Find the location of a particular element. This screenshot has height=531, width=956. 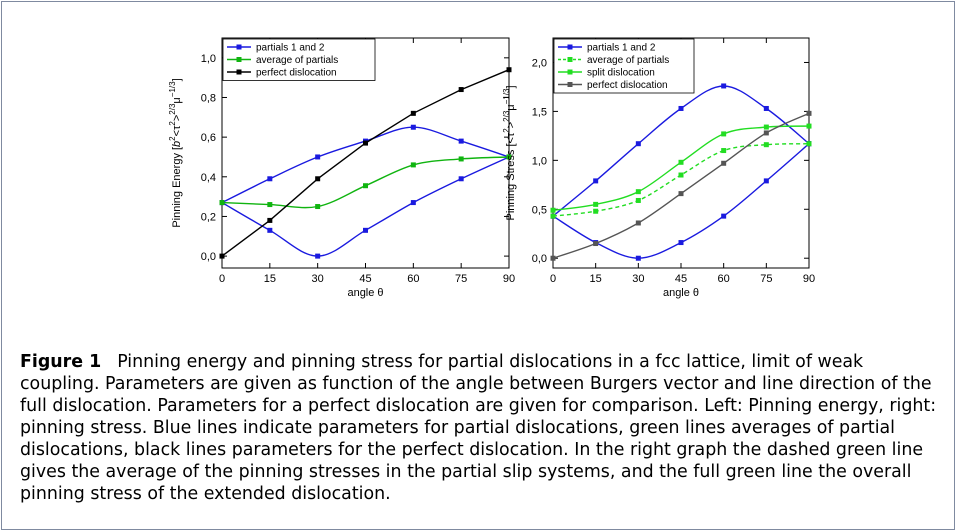

y-tick-label: 0,8 is located at coordinates (208, 98).